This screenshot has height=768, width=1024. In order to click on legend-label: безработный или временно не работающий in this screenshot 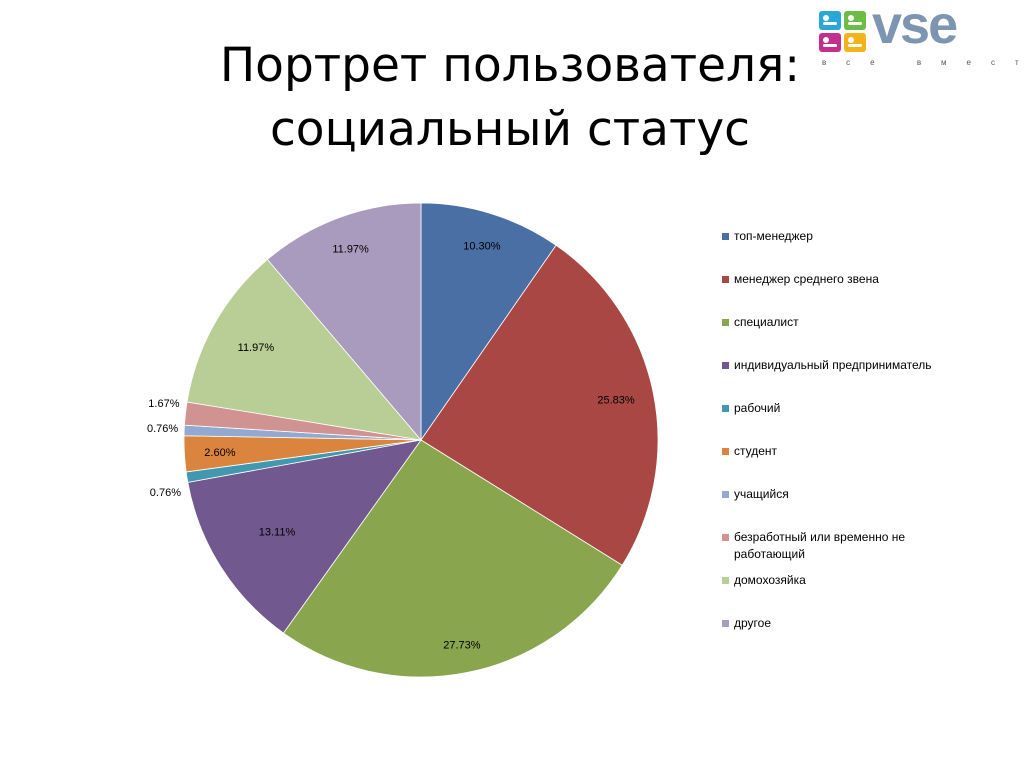, I will do `click(820, 545)`.